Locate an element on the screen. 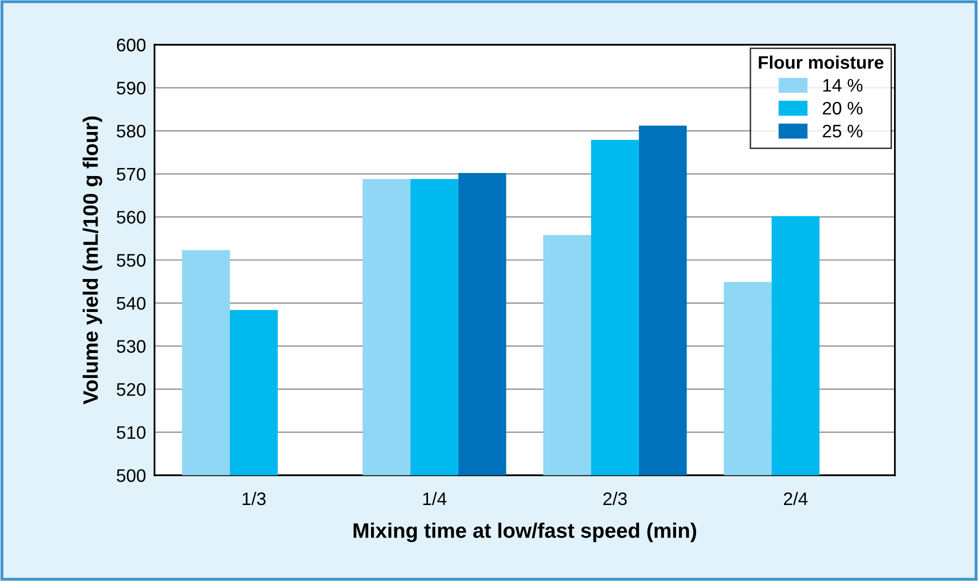  legend-label: 25 % is located at coordinates (842, 131).